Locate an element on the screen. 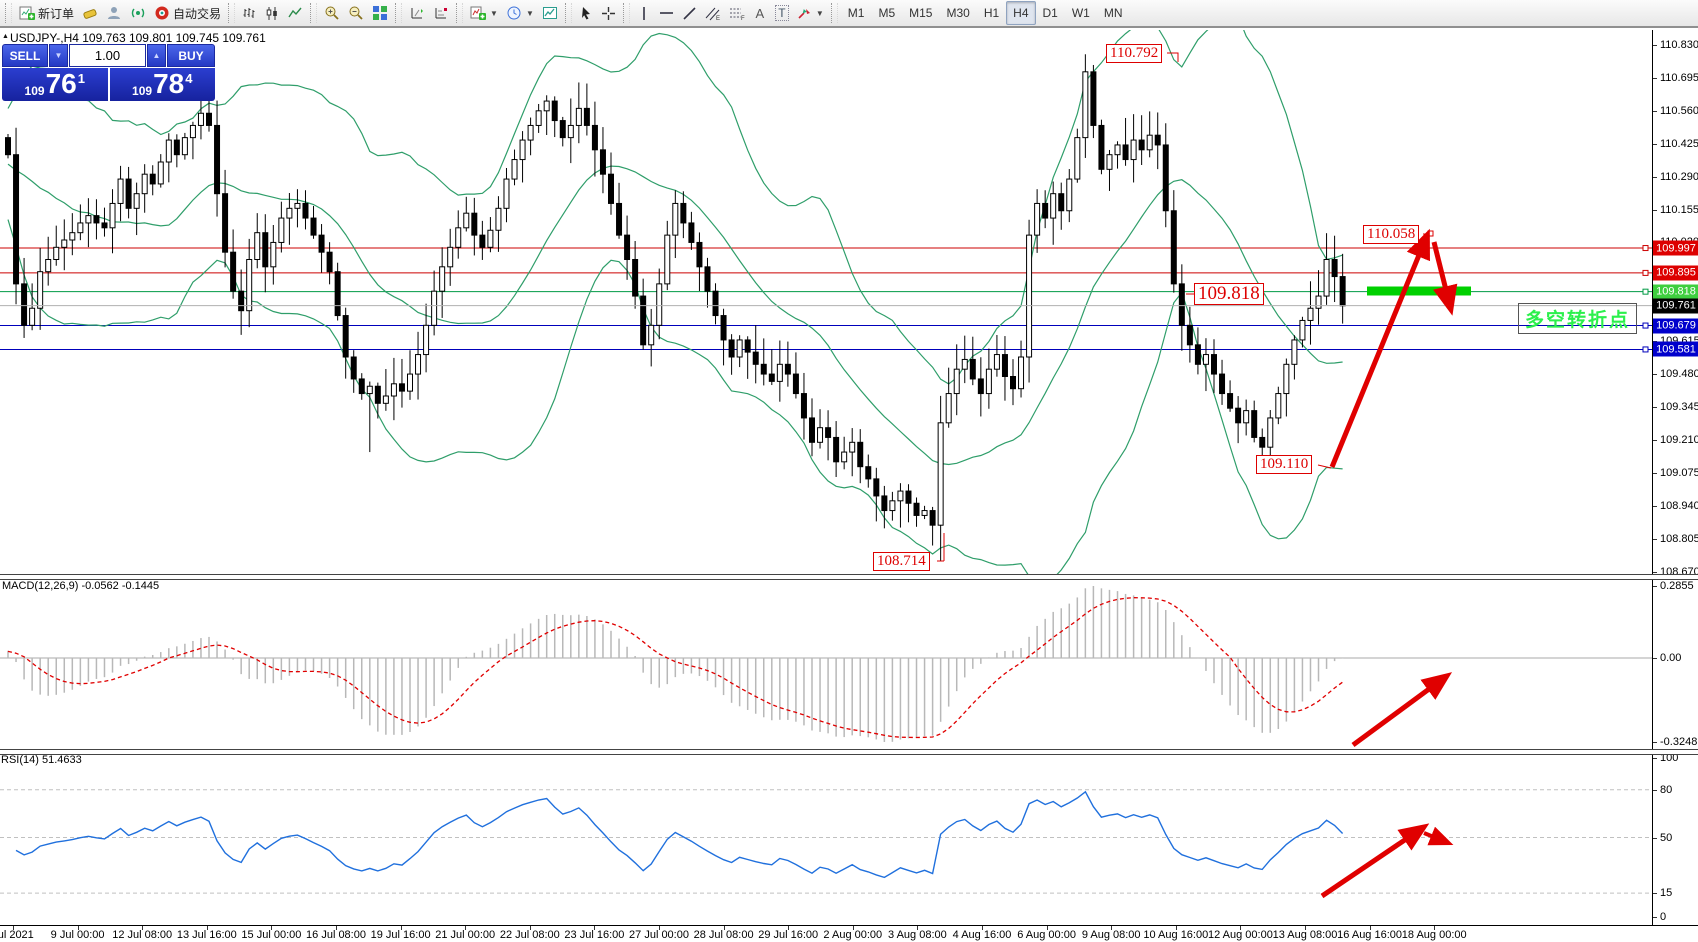 This screenshot has height=942, width=1698. arrange-vertical-button is located at coordinates (441, 13).